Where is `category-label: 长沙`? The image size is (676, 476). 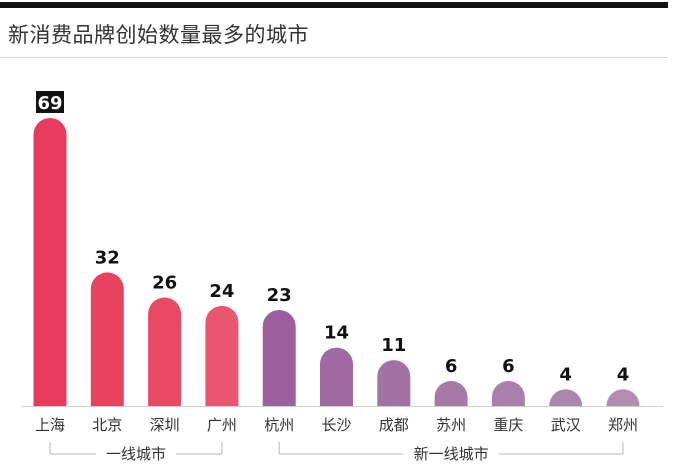
category-label: 长沙 is located at coordinates (336, 425).